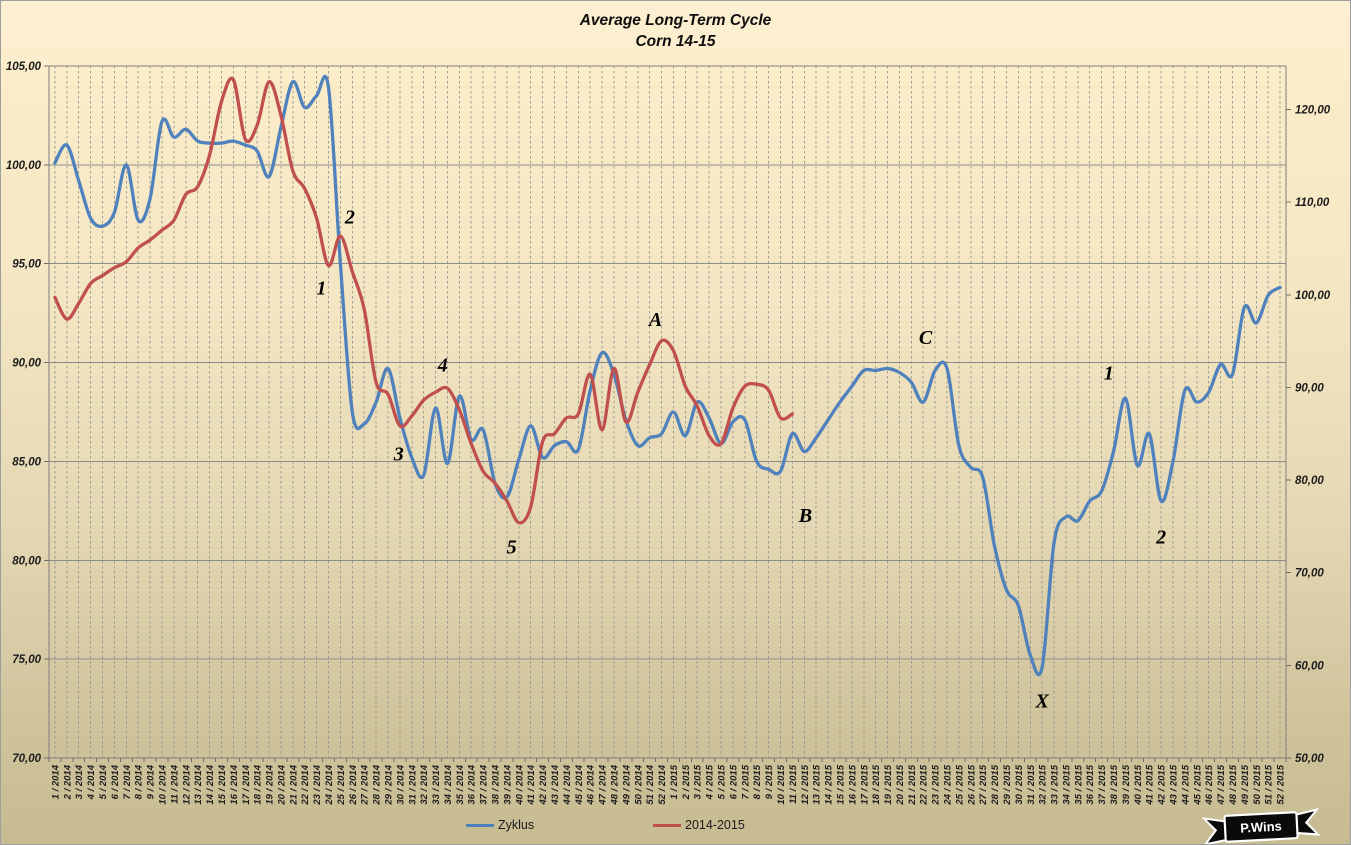 The image size is (1351, 845). Describe the element at coordinates (460, 784) in the screenshot. I see `svg-text: 35 / 2014` at that location.